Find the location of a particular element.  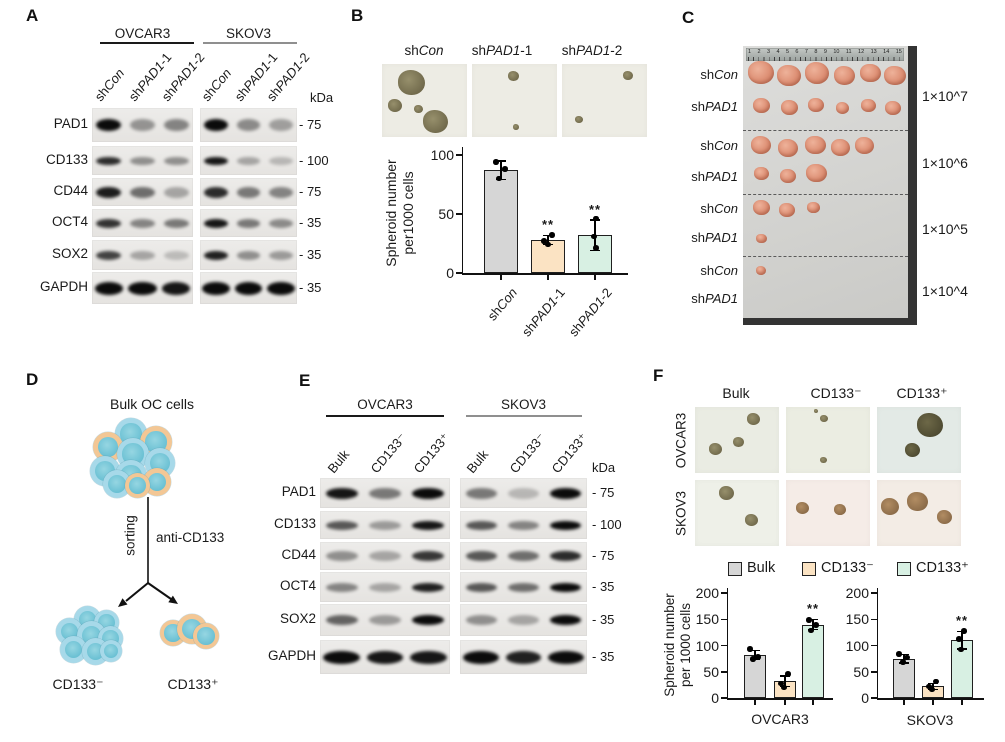

anti-cd133-label: anti-CD133 is located at coordinates (190, 537).